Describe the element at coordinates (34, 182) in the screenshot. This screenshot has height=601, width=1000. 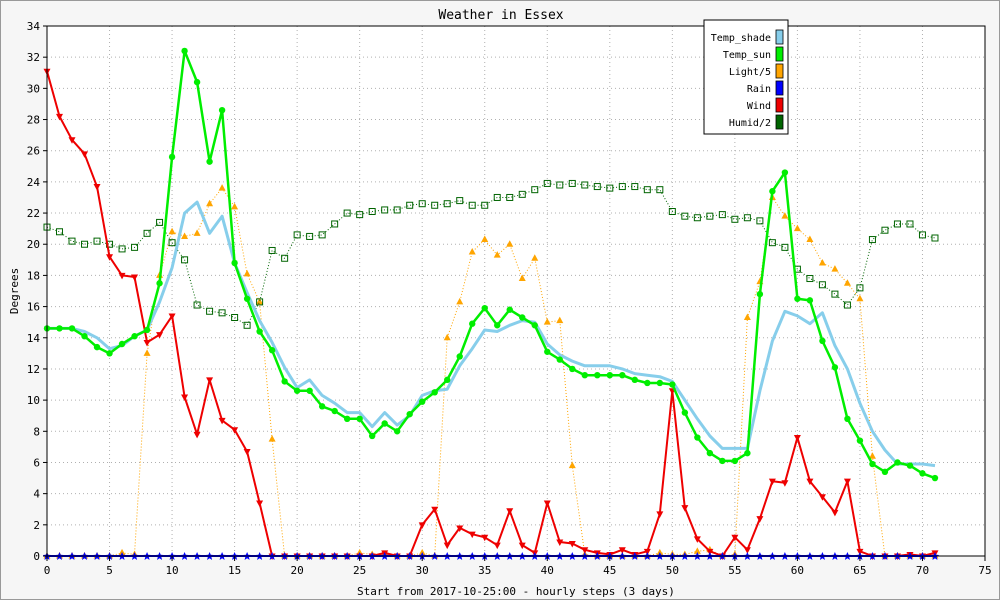
I see `y-tick-label: 24` at that location.